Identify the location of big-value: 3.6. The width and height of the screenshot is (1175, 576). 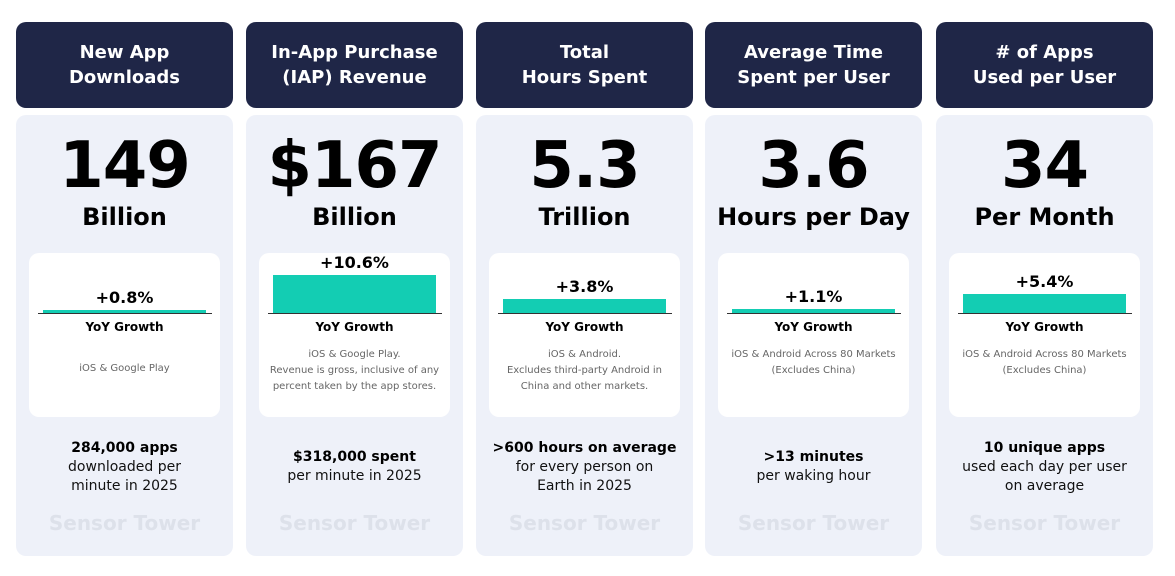
(813, 166).